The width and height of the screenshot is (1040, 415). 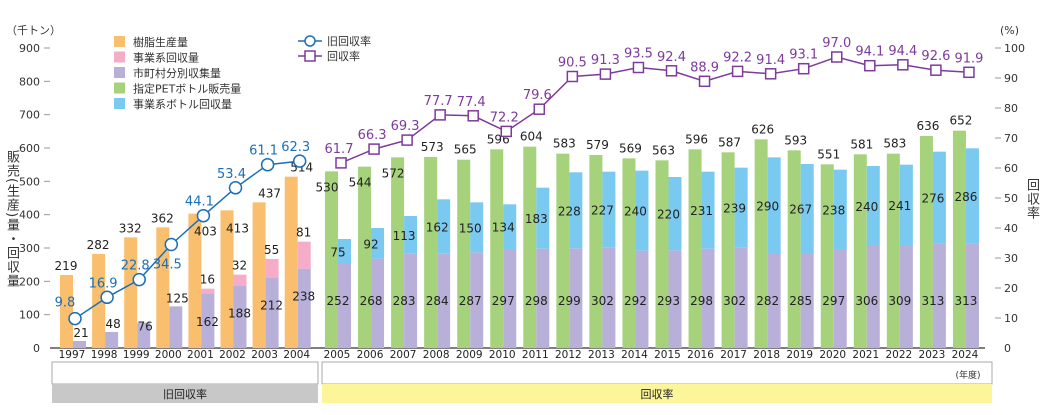 I want to click on year-label: 2014, so click(x=634, y=355).